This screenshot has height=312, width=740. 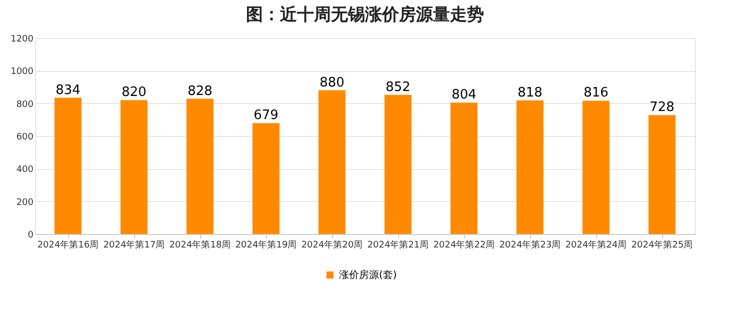 I want to click on x-tick-label: 2024年第20周, so click(x=332, y=245).